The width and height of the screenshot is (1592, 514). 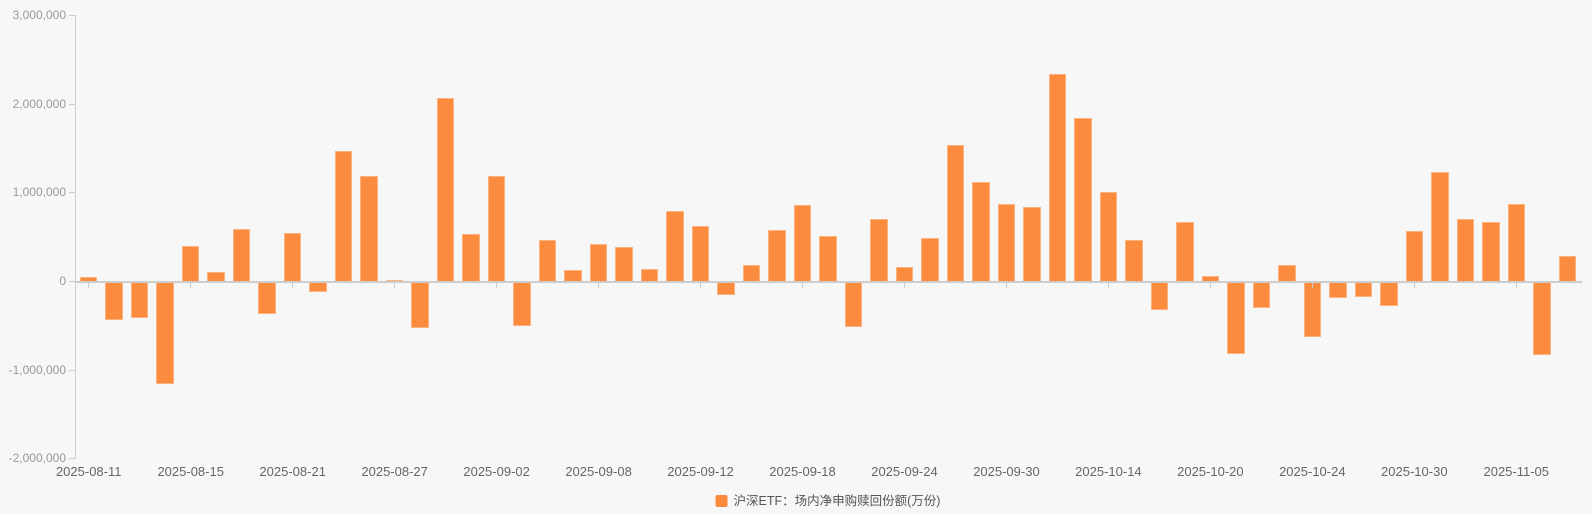 I want to click on x-axis-label: 2025-10-30, so click(x=1414, y=471).